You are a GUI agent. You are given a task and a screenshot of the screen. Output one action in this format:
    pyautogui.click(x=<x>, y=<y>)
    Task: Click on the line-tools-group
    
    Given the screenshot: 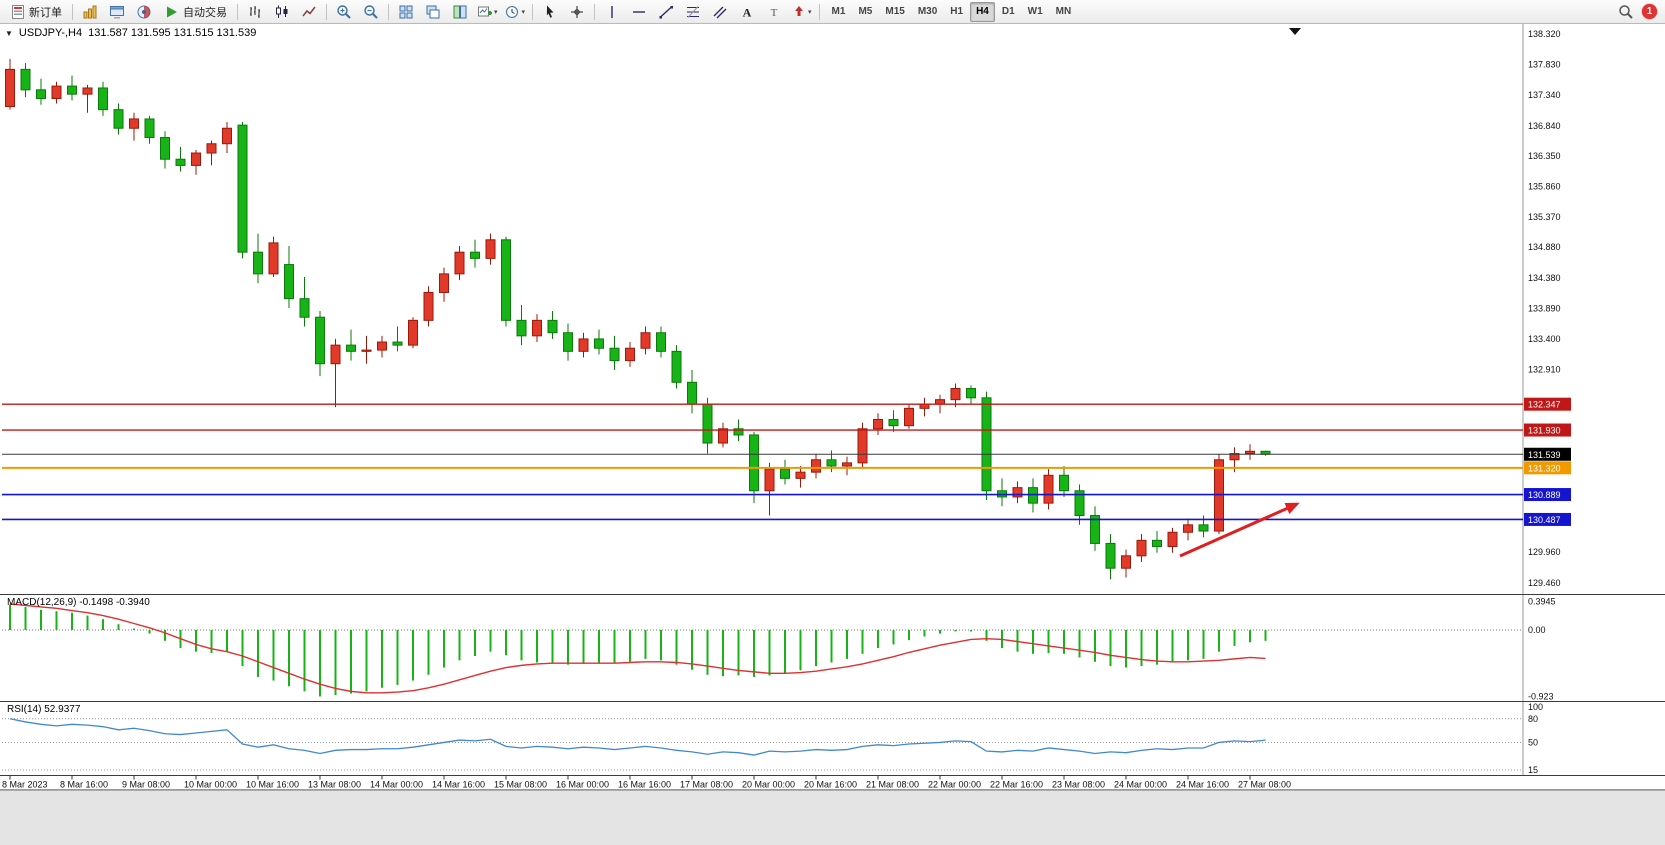 What is the action you would take?
    pyautogui.click(x=639, y=12)
    